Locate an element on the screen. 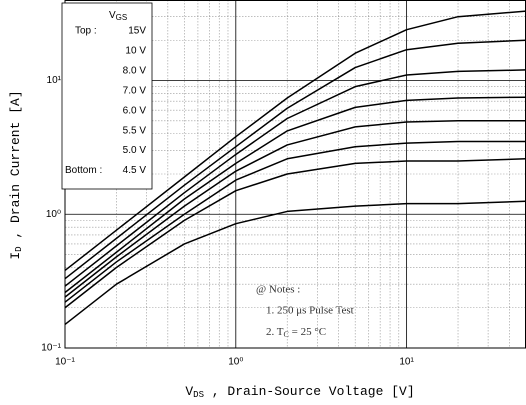 This screenshot has height=405, width=526. x-tick-label: 10⁰ is located at coordinates (235, 362).